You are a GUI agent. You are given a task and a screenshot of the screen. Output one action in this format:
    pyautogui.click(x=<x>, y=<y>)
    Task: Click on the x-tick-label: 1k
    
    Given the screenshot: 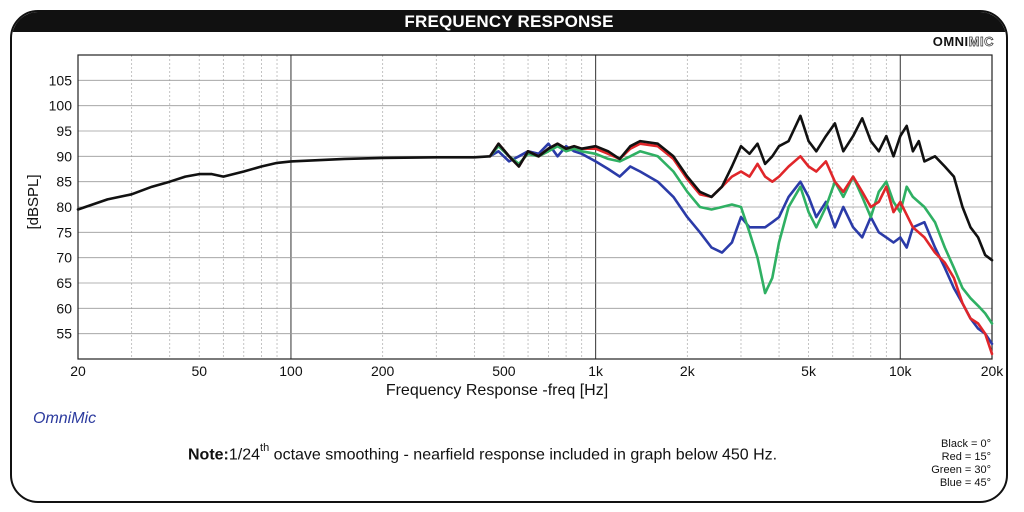 What is the action you would take?
    pyautogui.click(x=596, y=371)
    